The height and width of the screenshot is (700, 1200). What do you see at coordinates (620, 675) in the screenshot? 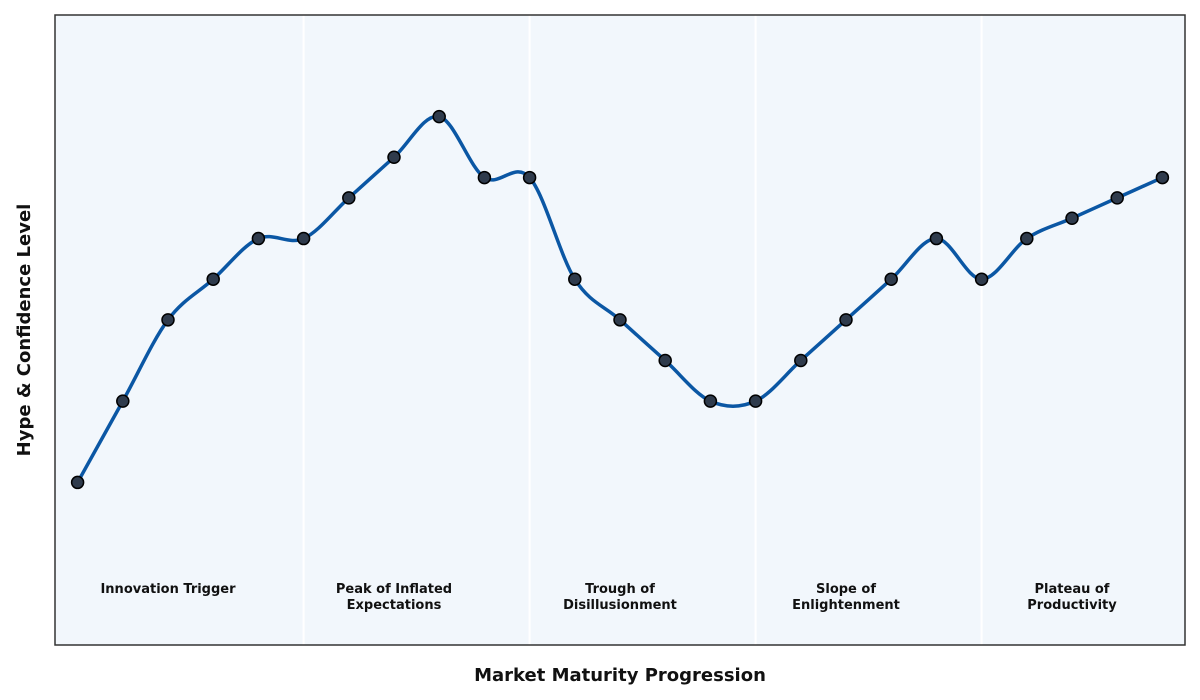
I see `x-axis-label: Market Maturity Progression` at bounding box center [620, 675].